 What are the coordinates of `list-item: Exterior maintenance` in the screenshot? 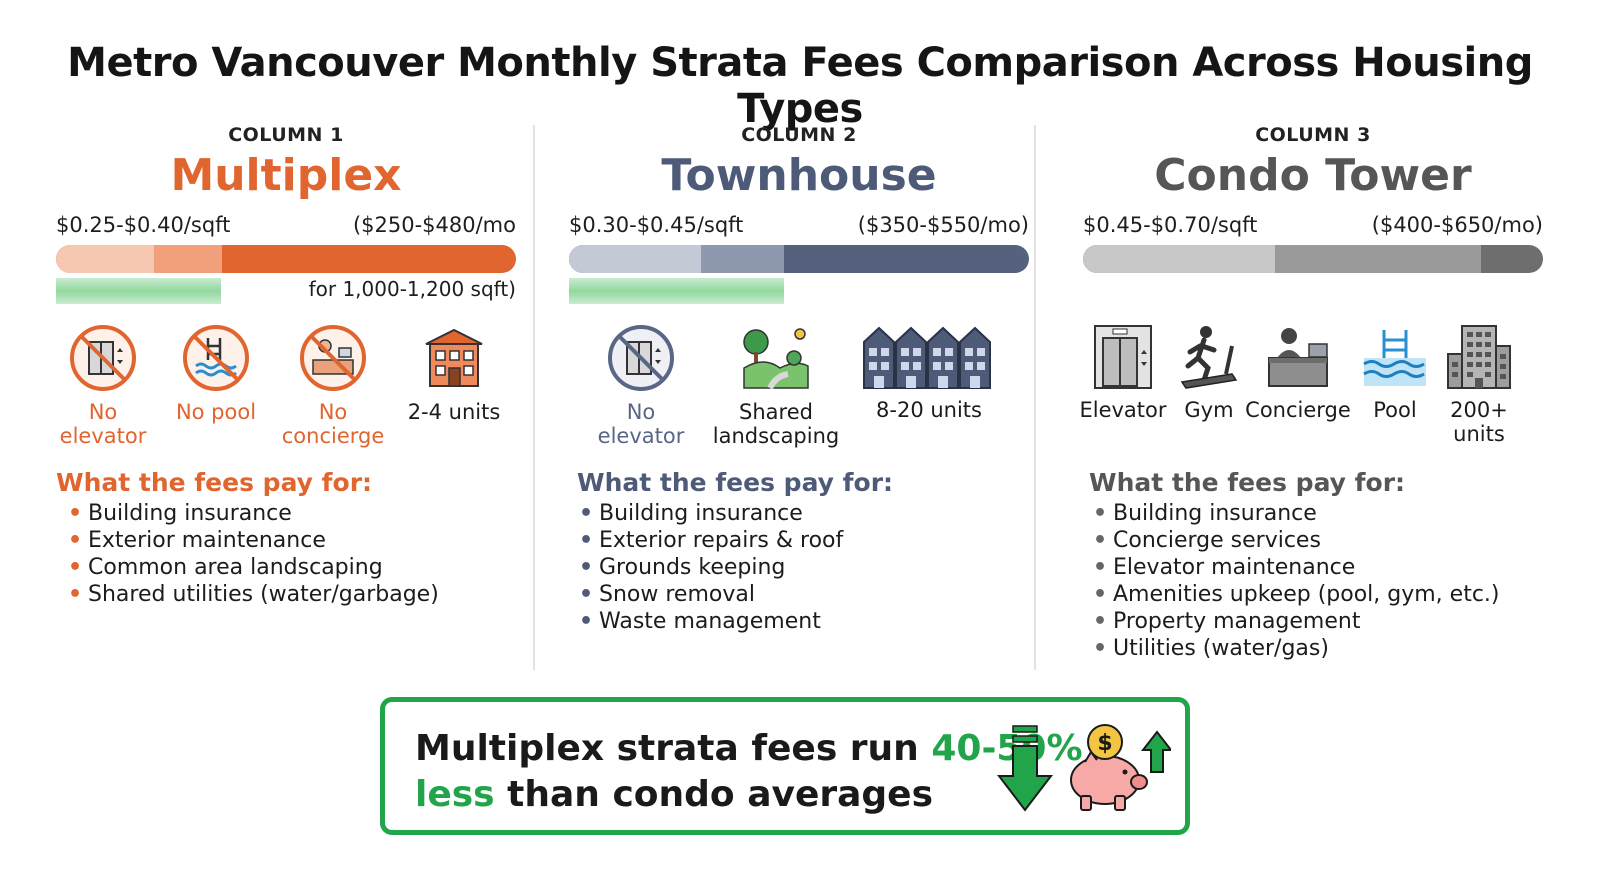 It's located at (253, 540).